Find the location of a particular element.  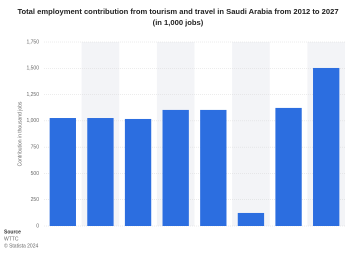

y-tick-label: 1,750 is located at coordinates (32, 42).